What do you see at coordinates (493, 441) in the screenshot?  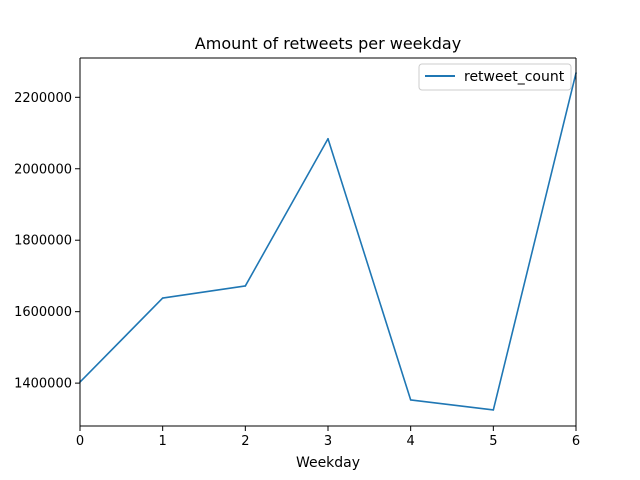 I see `x-tick-label: 5` at bounding box center [493, 441].